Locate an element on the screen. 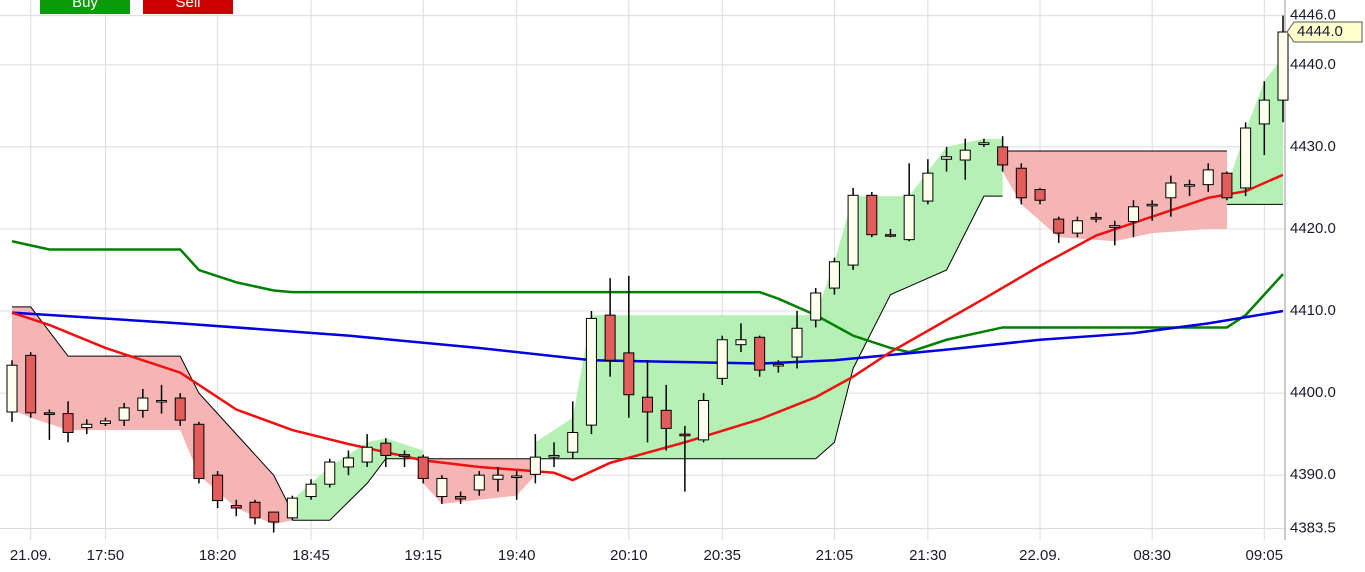  trade-button-label: Buy is located at coordinates (85, 5).